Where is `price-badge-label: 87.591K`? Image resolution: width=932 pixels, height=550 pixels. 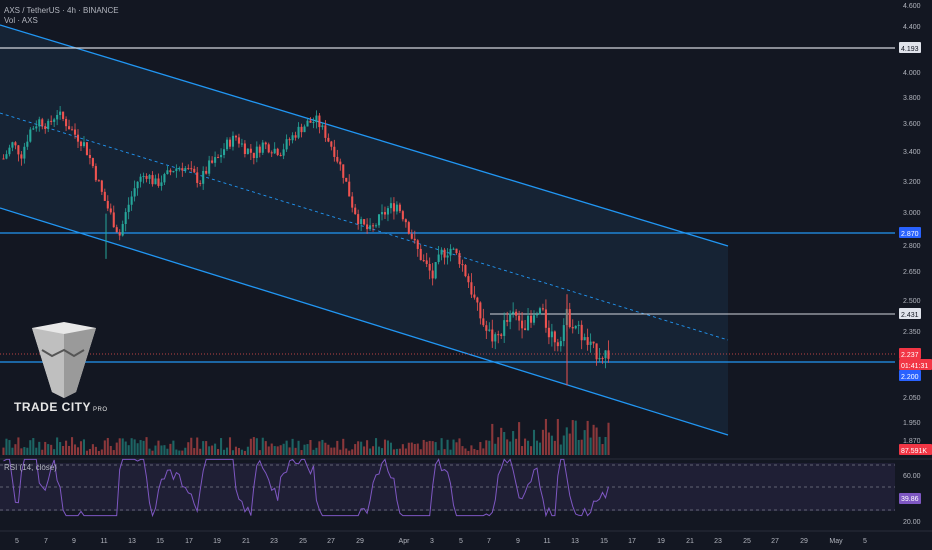 price-badge-label: 87.591K is located at coordinates (914, 451).